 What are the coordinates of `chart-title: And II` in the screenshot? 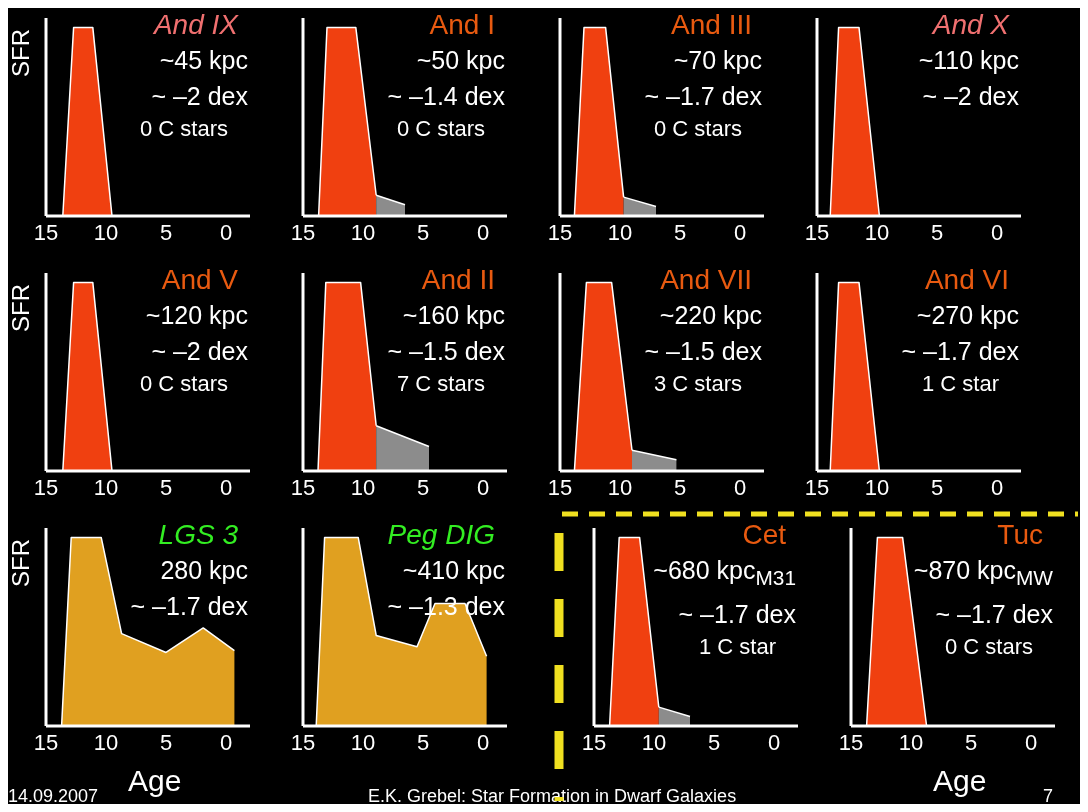 It's located at (458, 280).